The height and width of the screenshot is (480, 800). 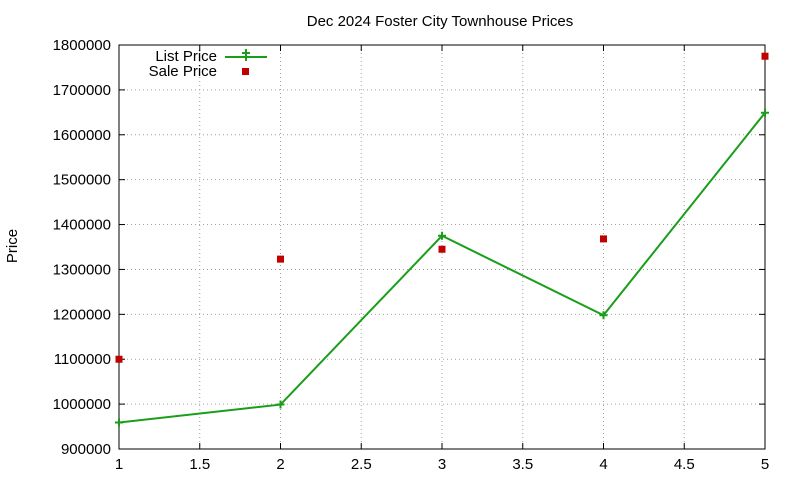 What do you see at coordinates (86, 449) in the screenshot?
I see `y-tick-label: 900000` at bounding box center [86, 449].